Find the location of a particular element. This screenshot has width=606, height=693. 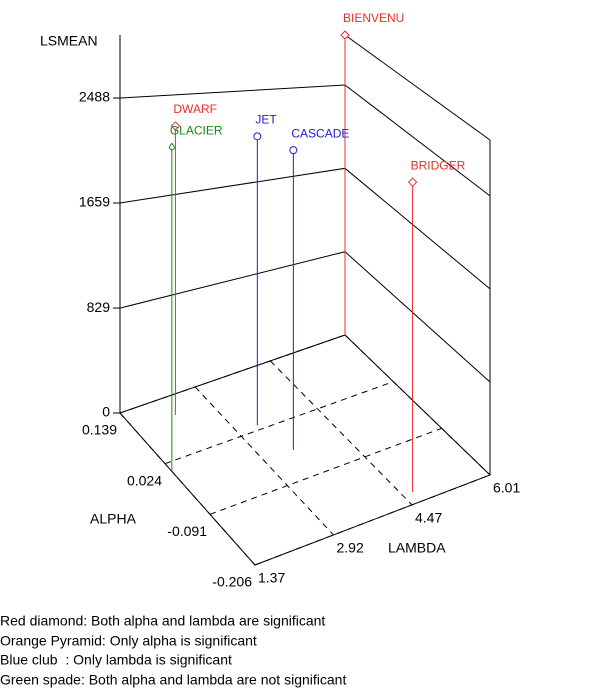

z-tick-label: 829 is located at coordinates (99, 307).